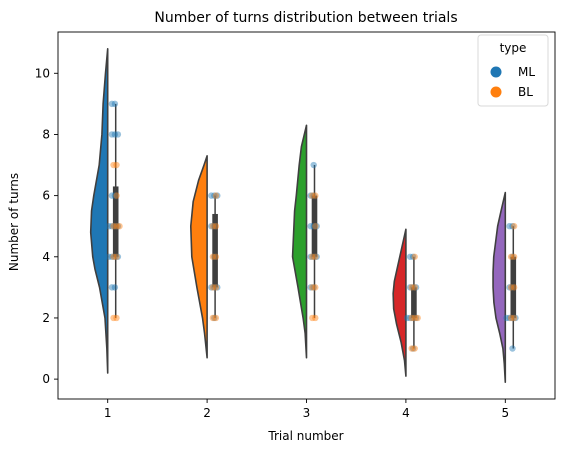  Describe the element at coordinates (46, 318) in the screenshot. I see `y-tick-label: 2` at that location.